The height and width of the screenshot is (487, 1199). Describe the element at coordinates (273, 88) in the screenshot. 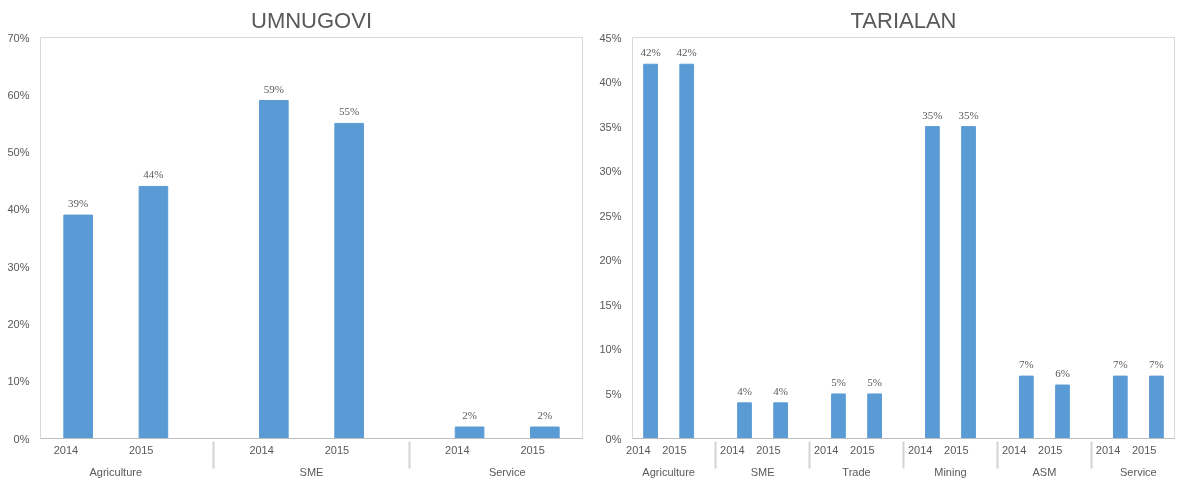

I see `data-label: 59%` at that location.